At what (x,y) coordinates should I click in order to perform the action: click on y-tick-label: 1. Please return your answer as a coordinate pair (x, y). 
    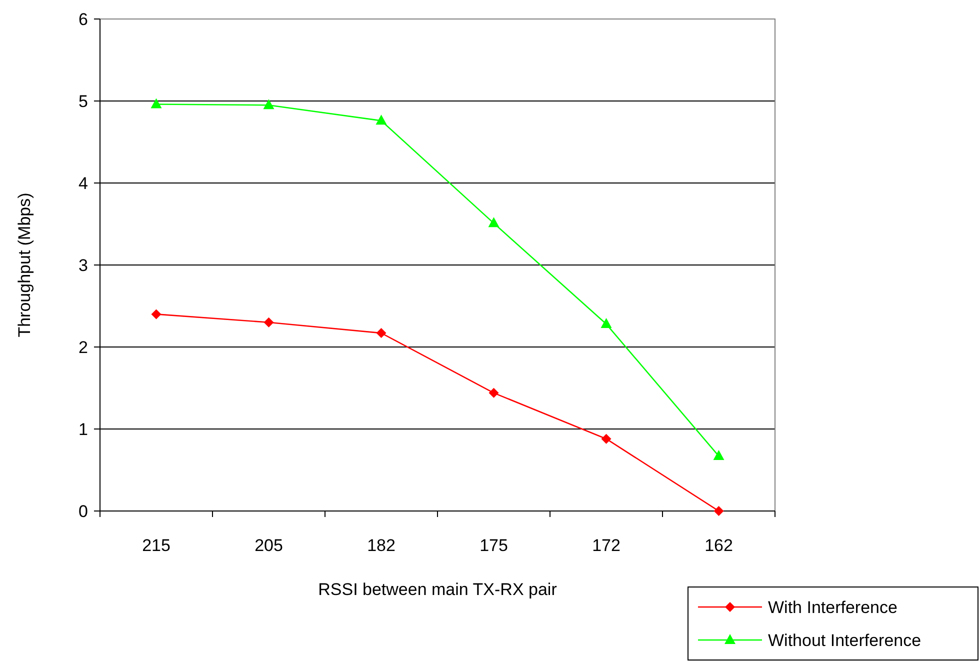
    Looking at the image, I should click on (83, 429).